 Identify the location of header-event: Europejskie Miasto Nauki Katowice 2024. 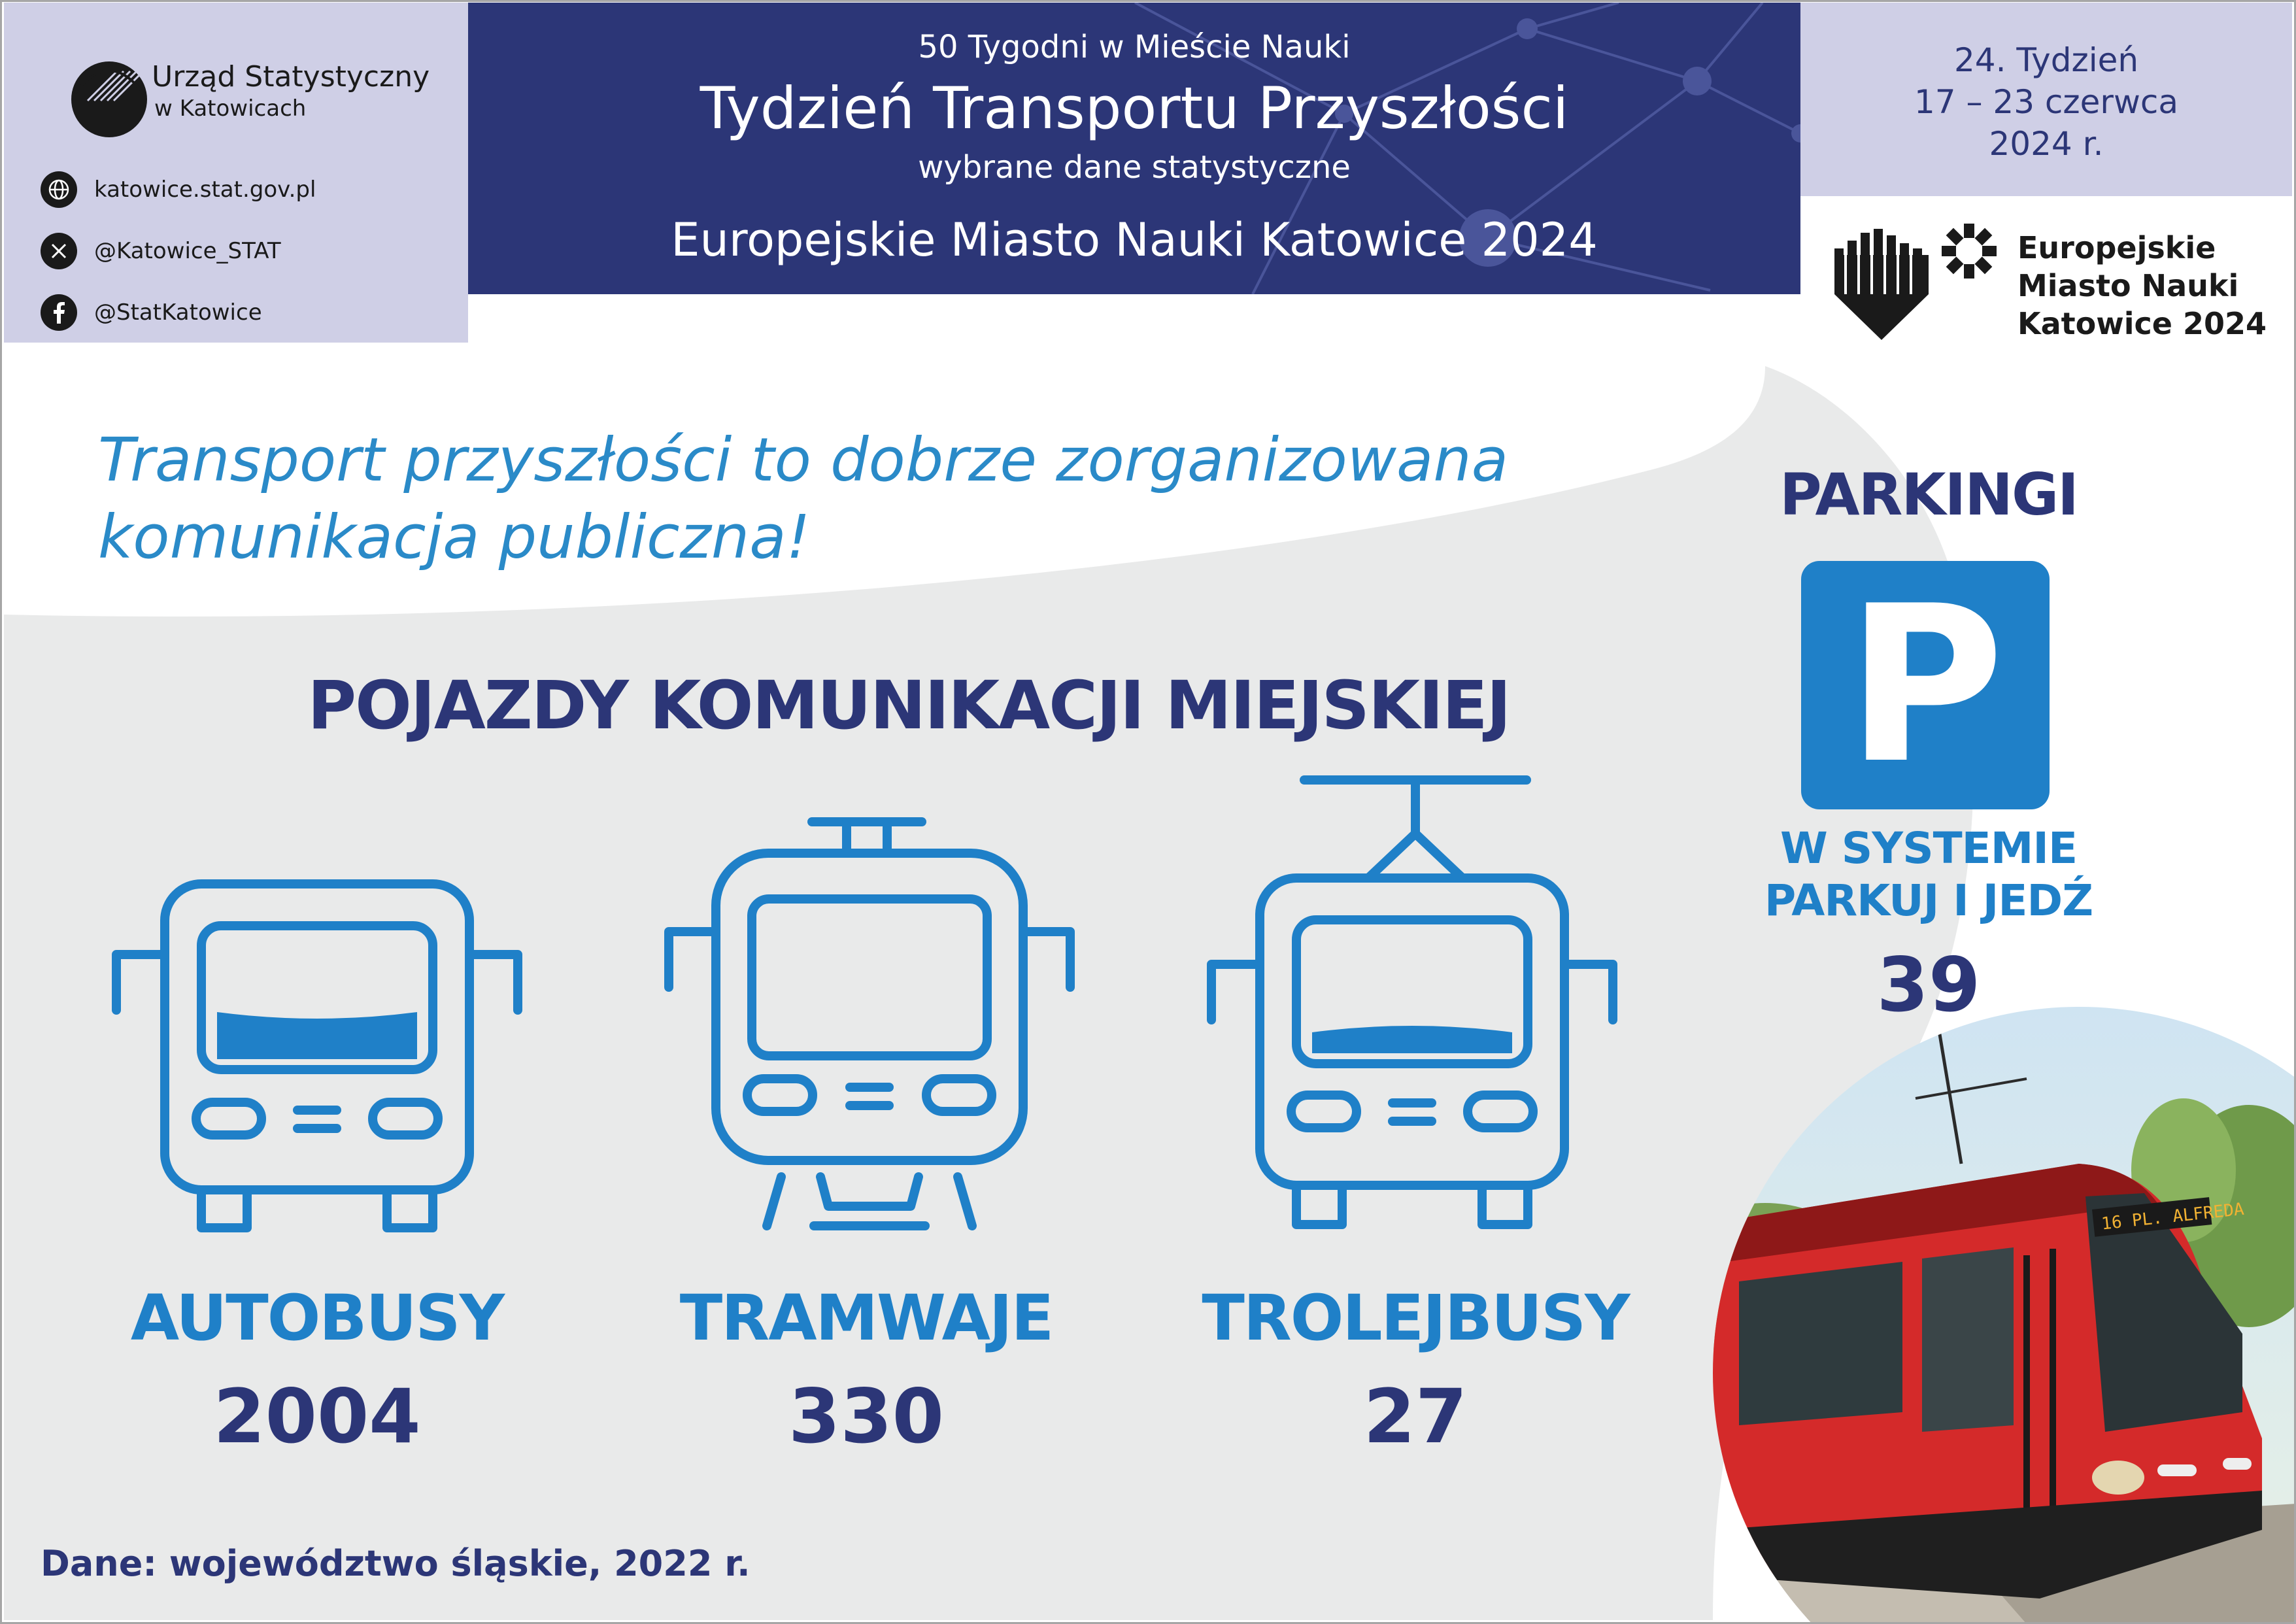
(1134, 240).